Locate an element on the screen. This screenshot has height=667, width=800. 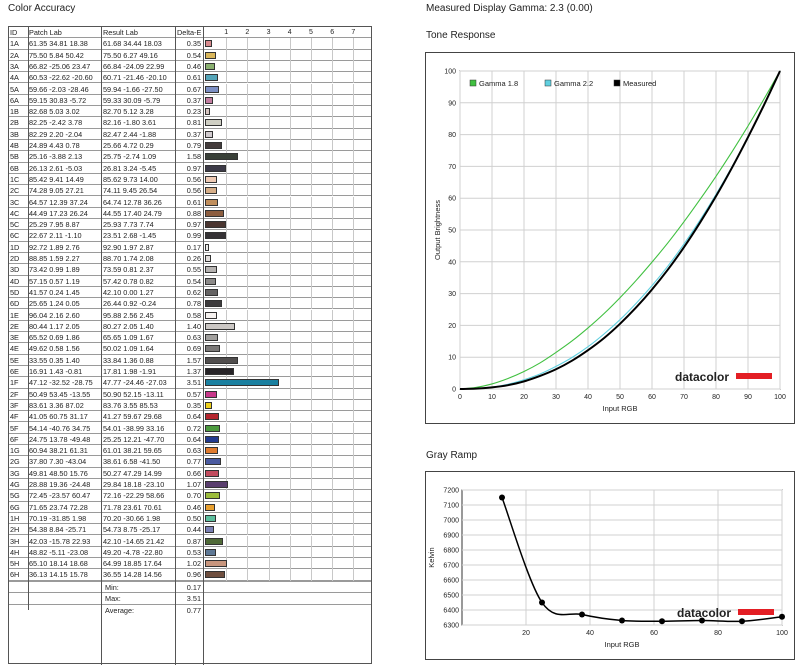
delta-e: 0.53 is located at coordinates (193, 552).